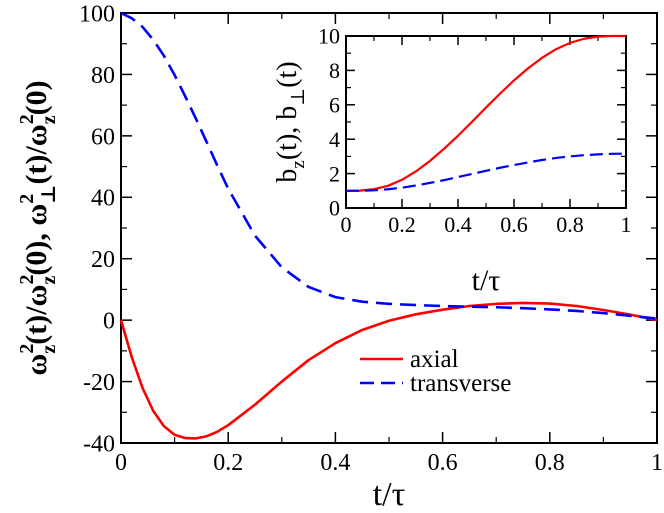 Image resolution: width=664 pixels, height=513 pixels. Describe the element at coordinates (103, 76) in the screenshot. I see `y-tick-label: 80` at that location.